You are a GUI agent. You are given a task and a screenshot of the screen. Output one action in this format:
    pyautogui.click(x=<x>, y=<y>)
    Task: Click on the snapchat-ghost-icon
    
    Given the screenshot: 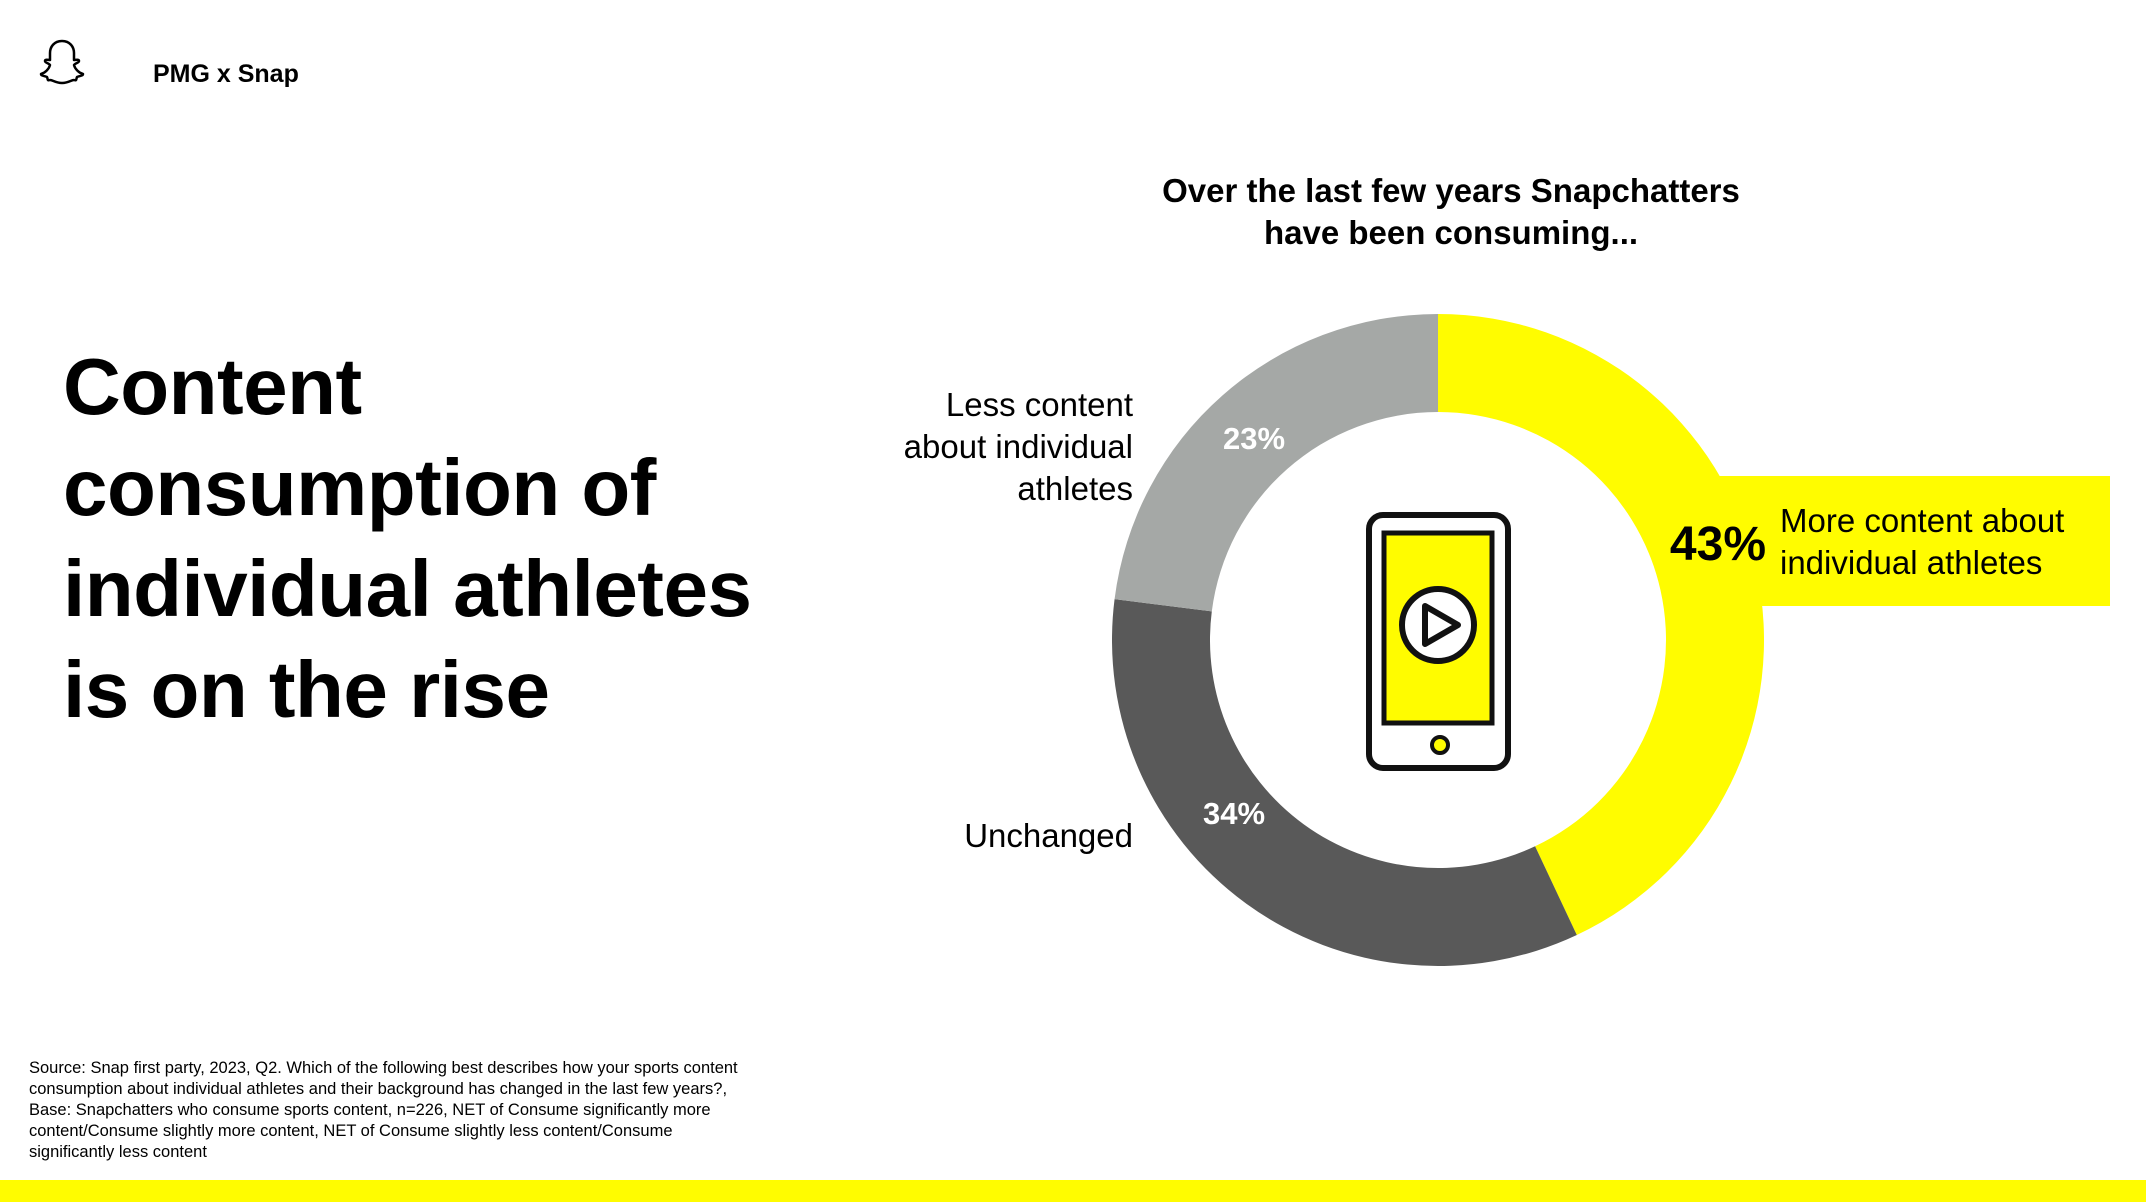 What is the action you would take?
    pyautogui.click(x=62, y=62)
    